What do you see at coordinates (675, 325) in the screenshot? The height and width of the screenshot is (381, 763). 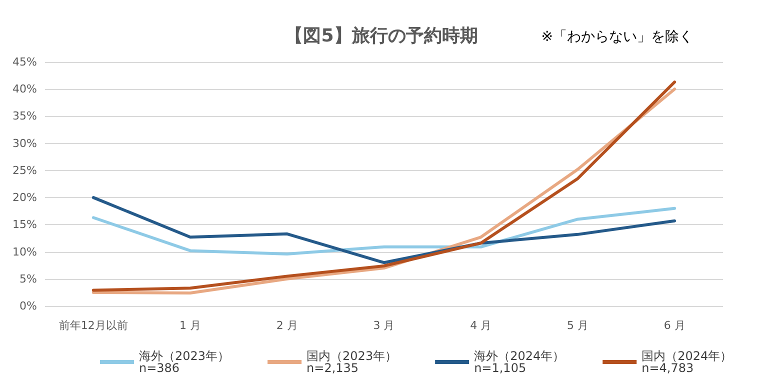 I see `x-tick-label: 6 月` at bounding box center [675, 325].